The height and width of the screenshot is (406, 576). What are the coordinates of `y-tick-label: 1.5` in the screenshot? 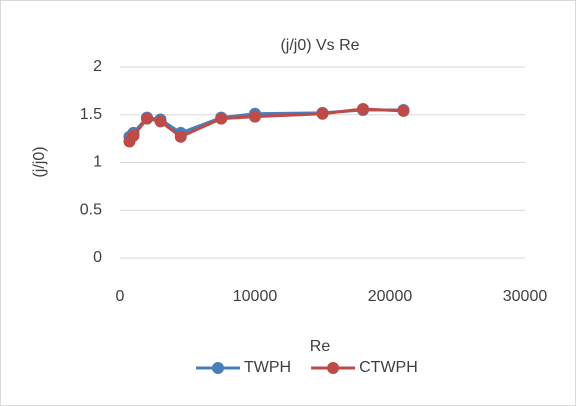 It's located at (91, 114).